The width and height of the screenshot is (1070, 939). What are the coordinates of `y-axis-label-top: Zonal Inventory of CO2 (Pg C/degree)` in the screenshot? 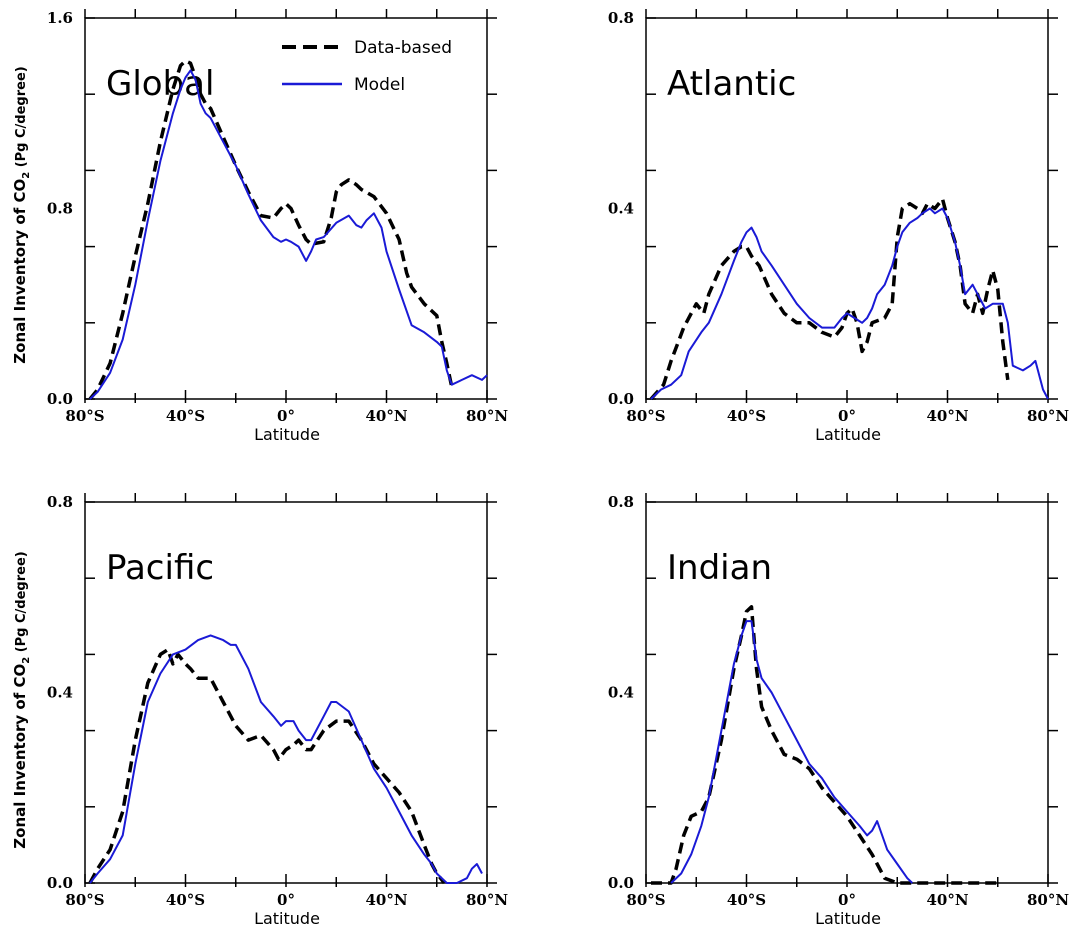 It's located at (21, 214).